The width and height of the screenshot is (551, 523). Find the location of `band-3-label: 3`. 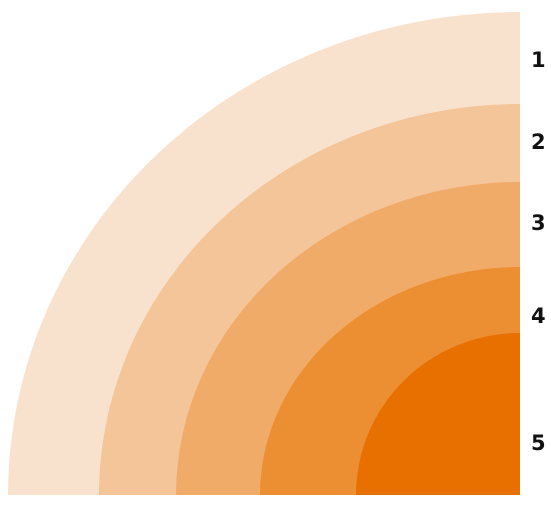

band-3-label: 3 is located at coordinates (538, 223).